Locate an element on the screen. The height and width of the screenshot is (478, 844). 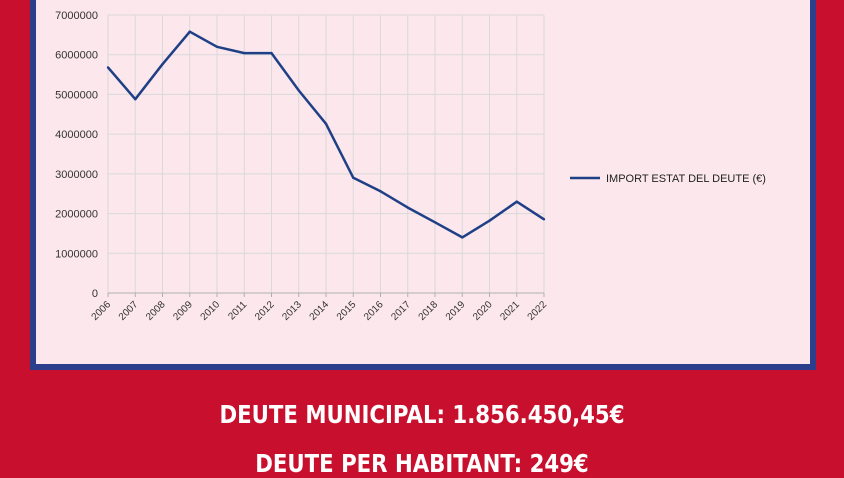
y-tick-label: 2000000 is located at coordinates (76, 215).